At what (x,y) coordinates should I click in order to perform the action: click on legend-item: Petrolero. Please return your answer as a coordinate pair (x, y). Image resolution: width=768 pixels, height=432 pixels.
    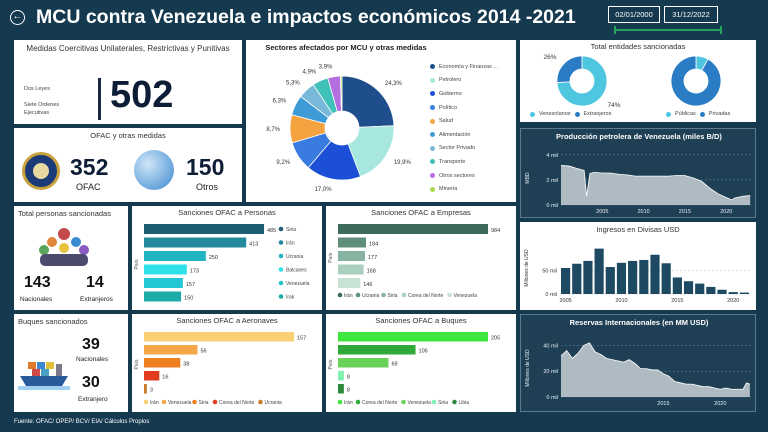
    Looking at the image, I should click on (472, 81).